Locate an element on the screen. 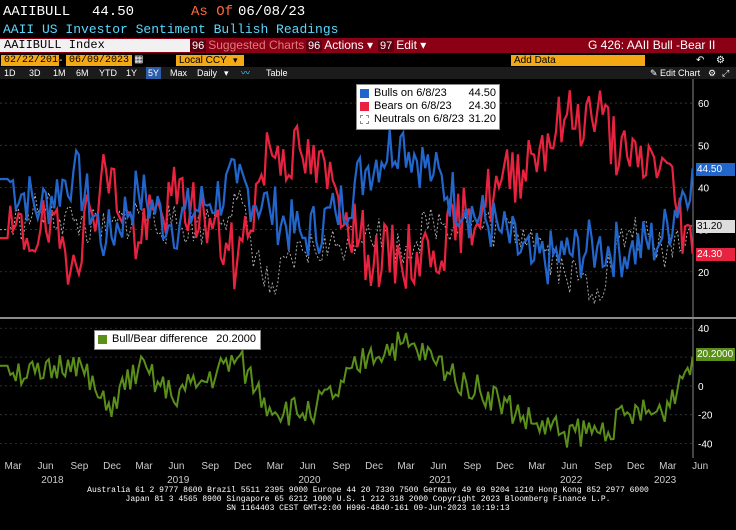 This screenshot has width=736, height=530. difference-value-tag: 20.2000 is located at coordinates (715, 354).